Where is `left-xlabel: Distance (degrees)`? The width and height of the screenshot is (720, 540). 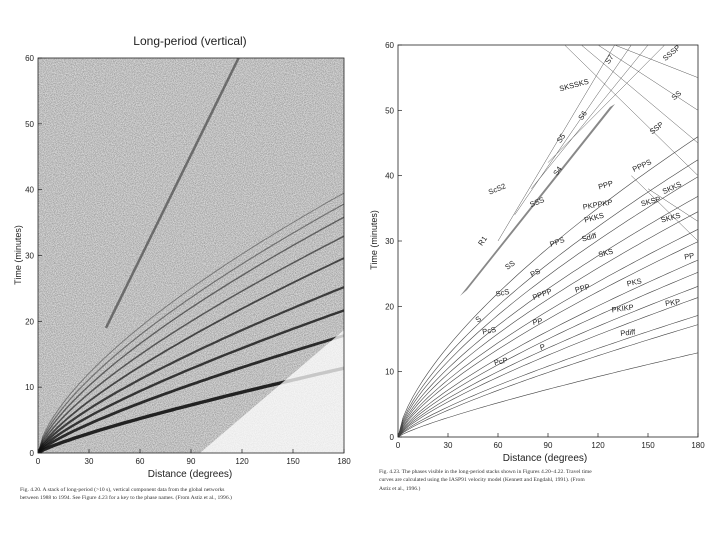 left-xlabel: Distance (degrees) is located at coordinates (190, 474).